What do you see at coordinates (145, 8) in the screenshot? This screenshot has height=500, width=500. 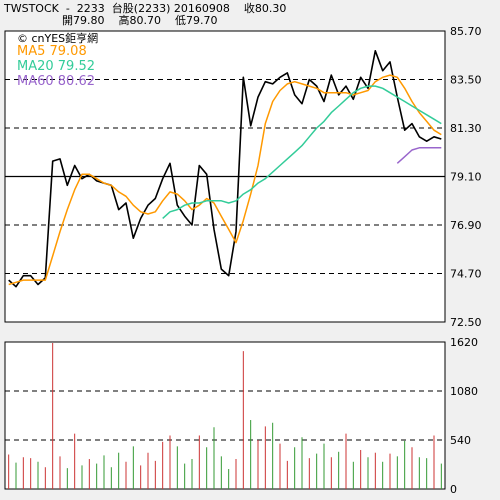 I see `chart-header-quote: TWSTOCK - 2233 台股(2233) 20160908 收80.30` at bounding box center [145, 8].